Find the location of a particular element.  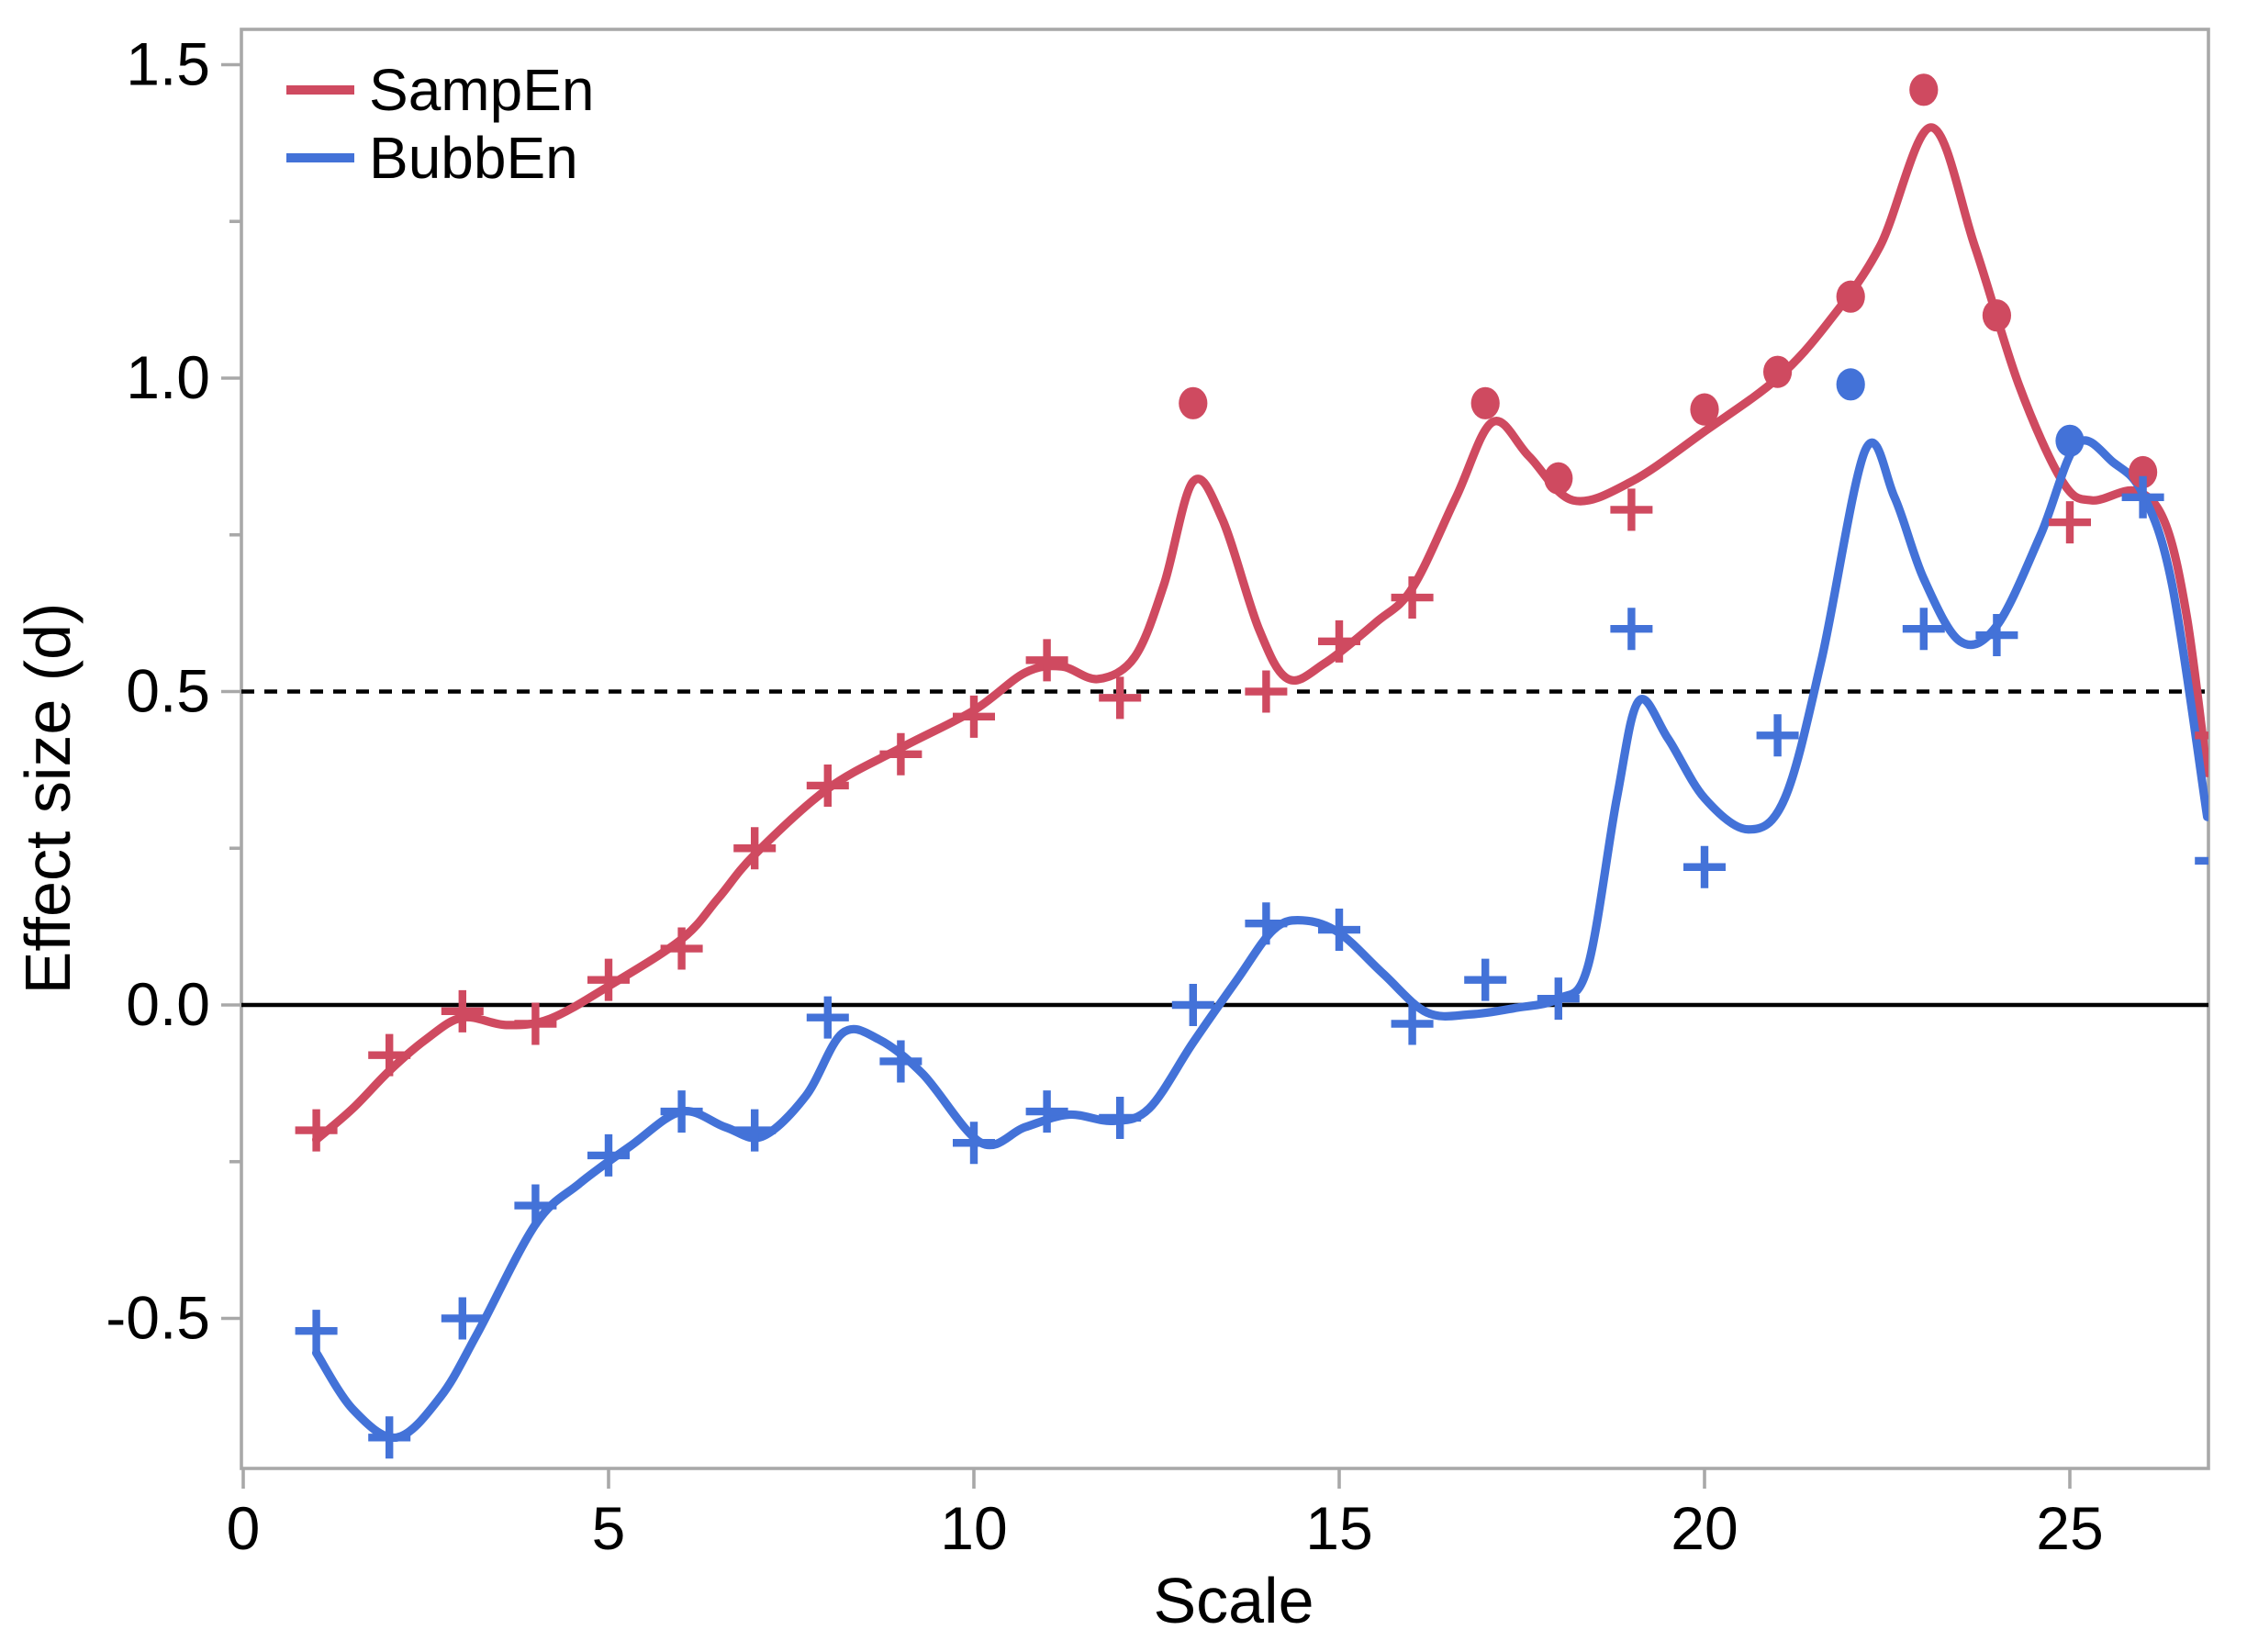

x-tick-label: 15 is located at coordinates (1338, 1528).